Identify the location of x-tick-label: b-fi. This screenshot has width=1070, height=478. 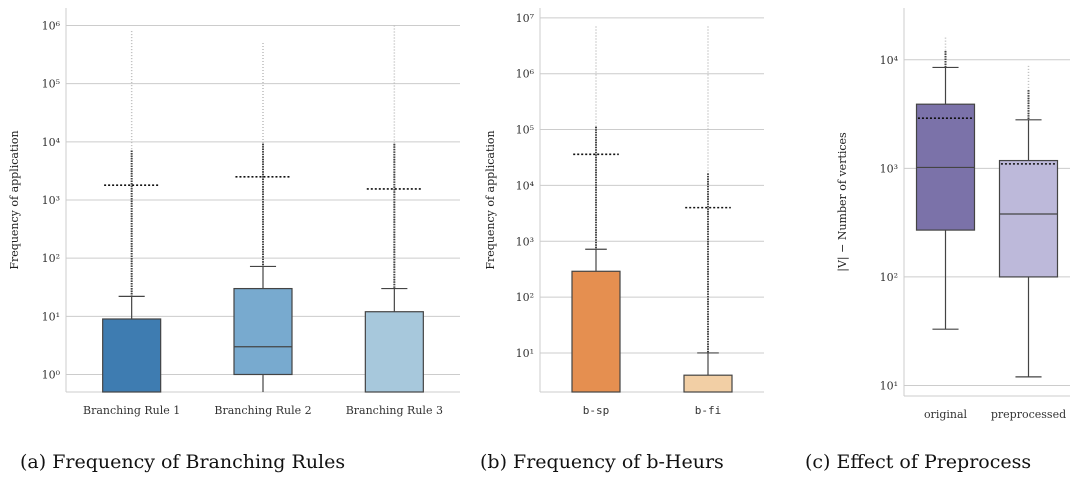
(708, 410).